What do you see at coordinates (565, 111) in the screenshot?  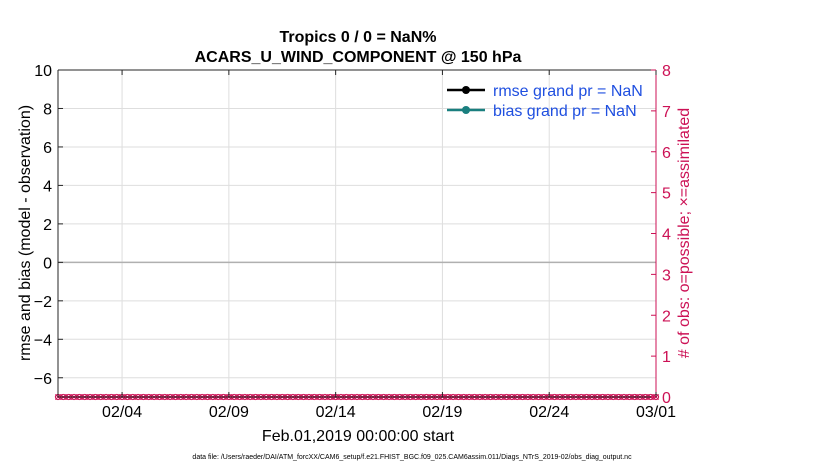 I see `legend-bias-label: bias grand pr = NaN` at bounding box center [565, 111].